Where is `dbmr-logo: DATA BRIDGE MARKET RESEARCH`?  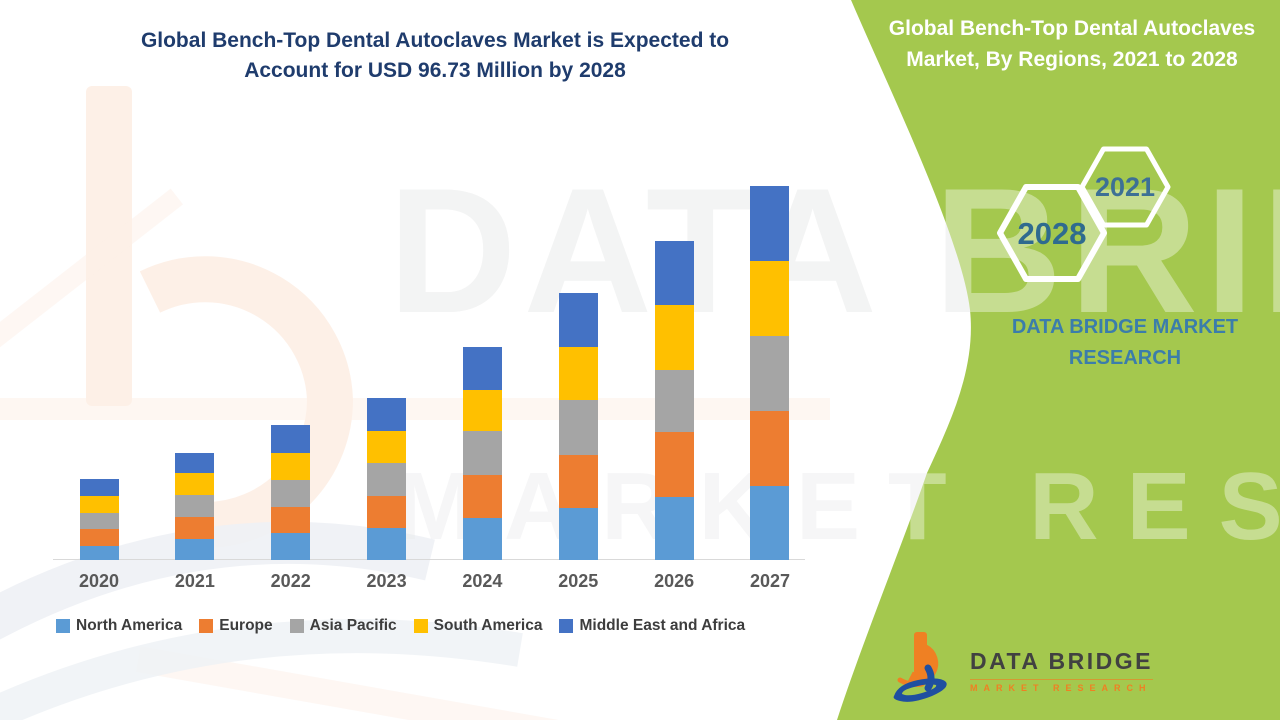 dbmr-logo: DATA BRIDGE MARKET RESEARCH is located at coordinates (1020, 667).